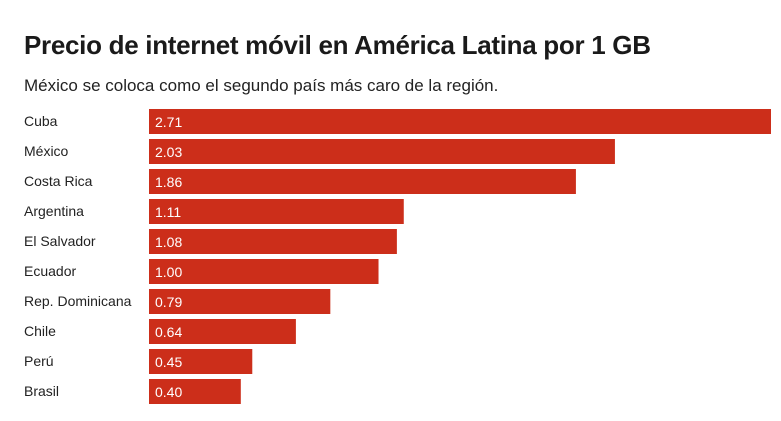  What do you see at coordinates (78, 301) in the screenshot?
I see `category-label: Rep. Dominicana` at bounding box center [78, 301].